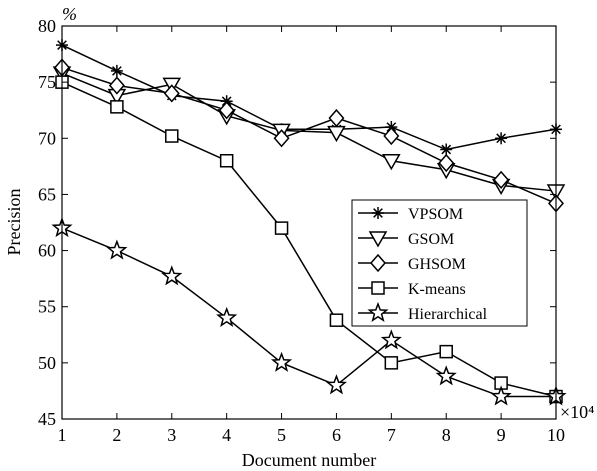 This screenshot has height=471, width=597. I want to click on x-tick-label: 2, so click(116, 435).